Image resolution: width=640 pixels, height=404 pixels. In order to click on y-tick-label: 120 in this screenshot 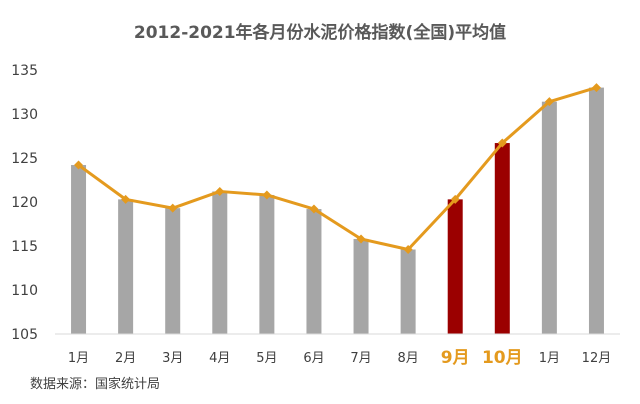, I will do `click(24, 203)`.